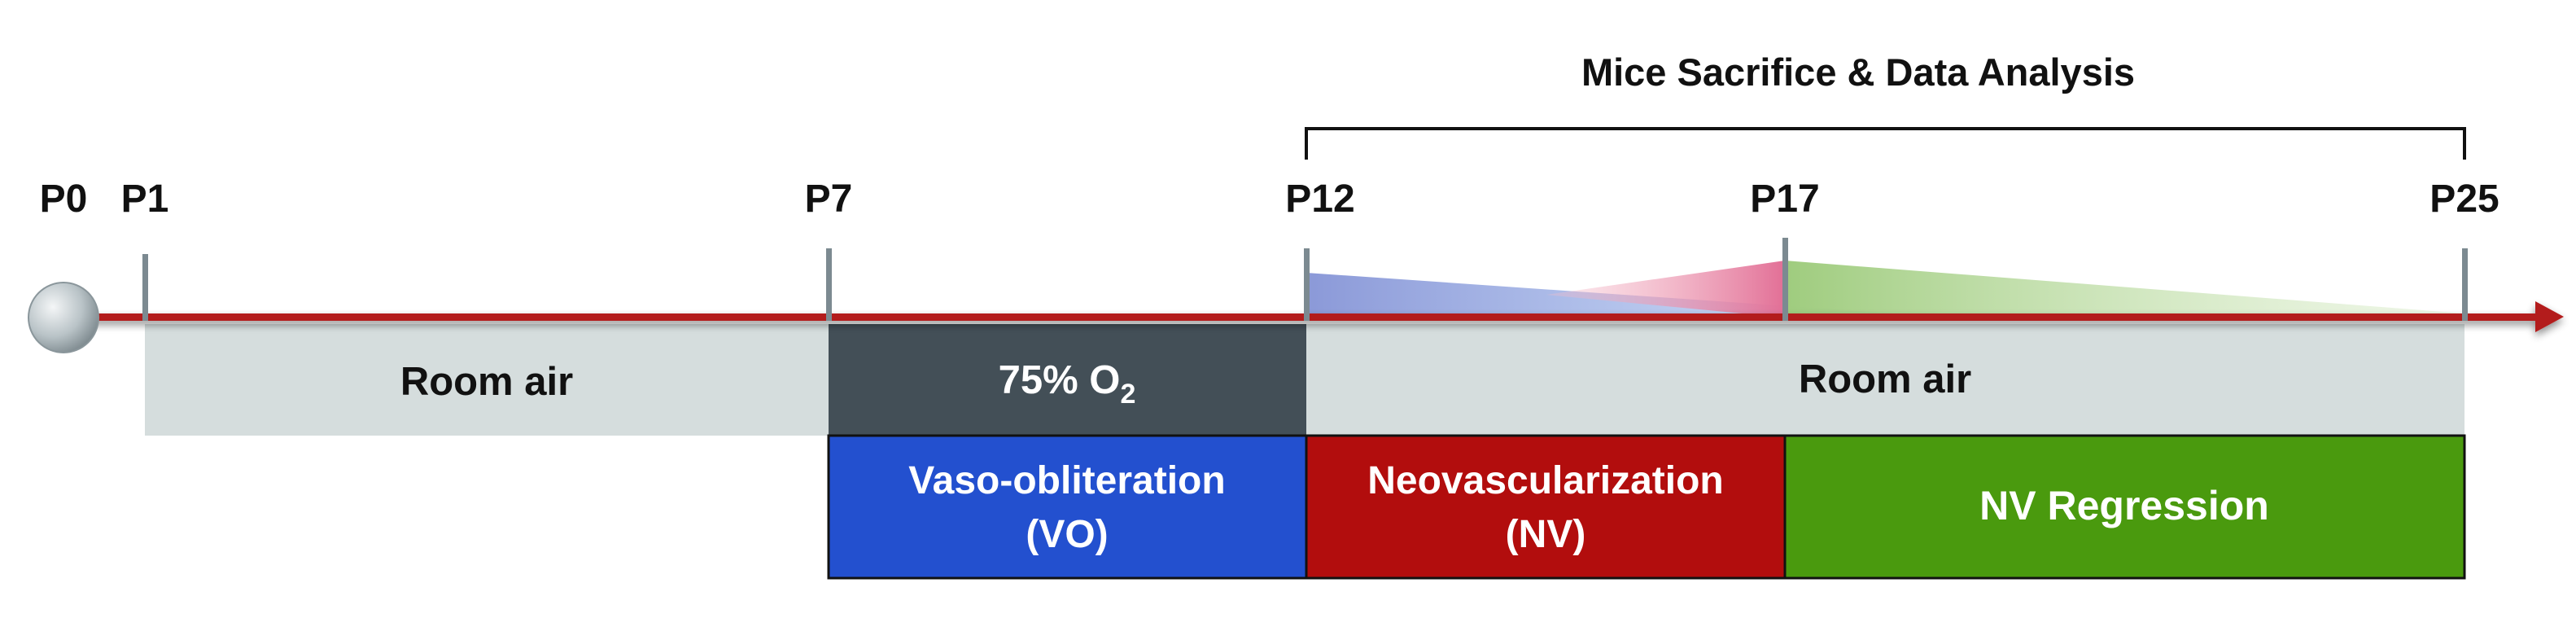  What do you see at coordinates (1066, 480) in the screenshot?
I see `vo-label-line1: Vaso-obliteration` at bounding box center [1066, 480].